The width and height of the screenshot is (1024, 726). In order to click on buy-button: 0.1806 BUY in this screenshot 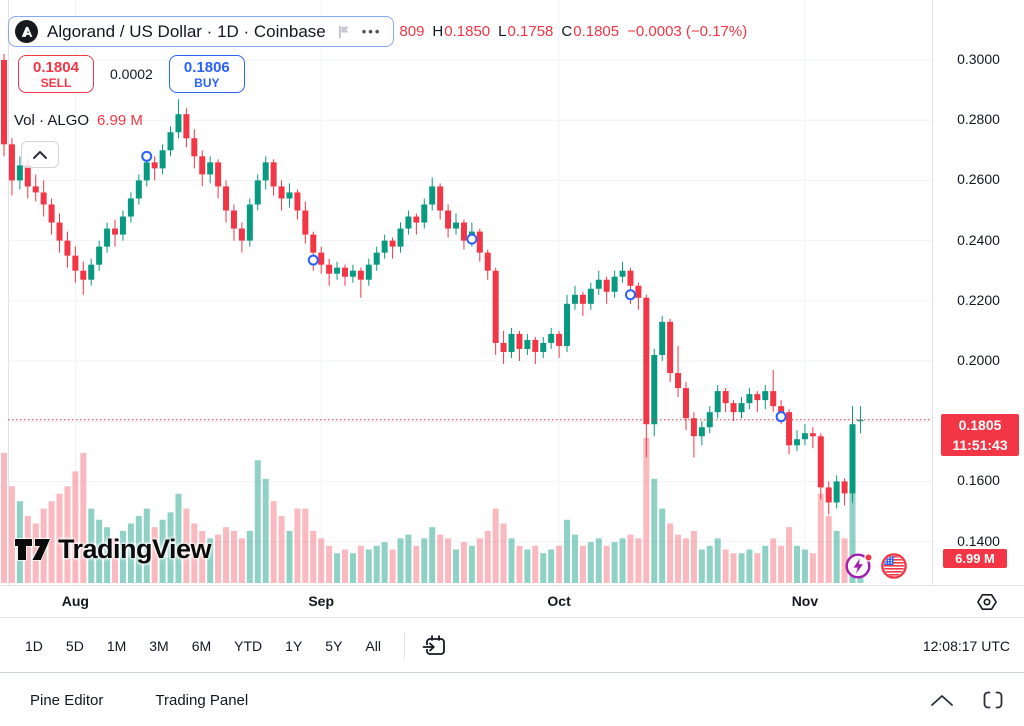, I will do `click(206, 74)`.